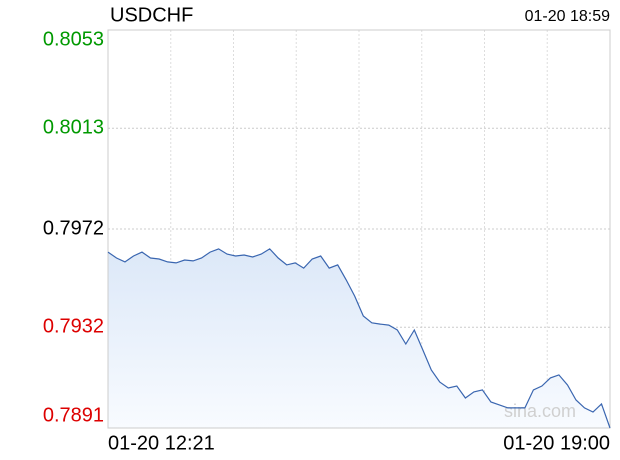 Image resolution: width=620 pixels, height=460 pixels. Describe the element at coordinates (151, 15) in the screenshot. I see `chart-title: USDCHF` at that location.